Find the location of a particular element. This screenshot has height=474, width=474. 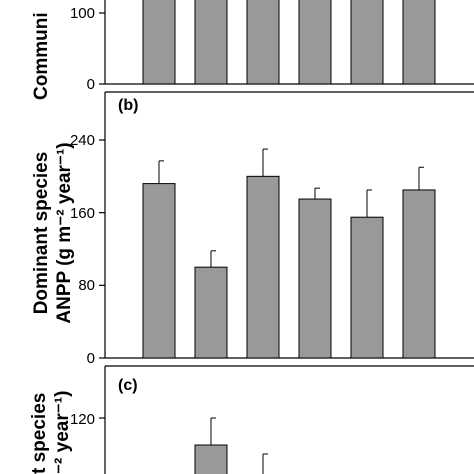

panel-b-ytick-0: 0 is located at coordinates (91, 358).